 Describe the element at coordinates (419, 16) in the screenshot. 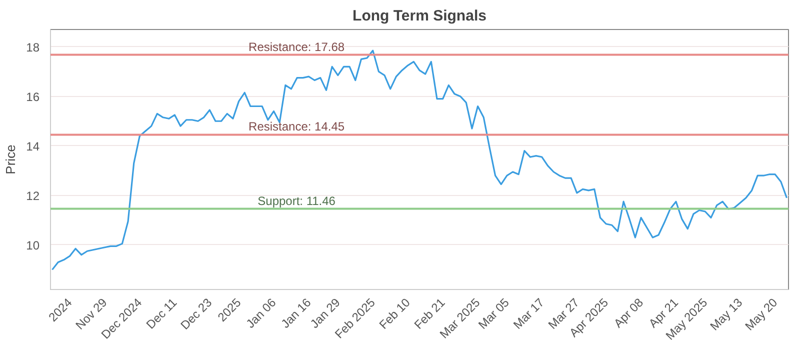

I see `chart-title: Long Term Signals` at that location.